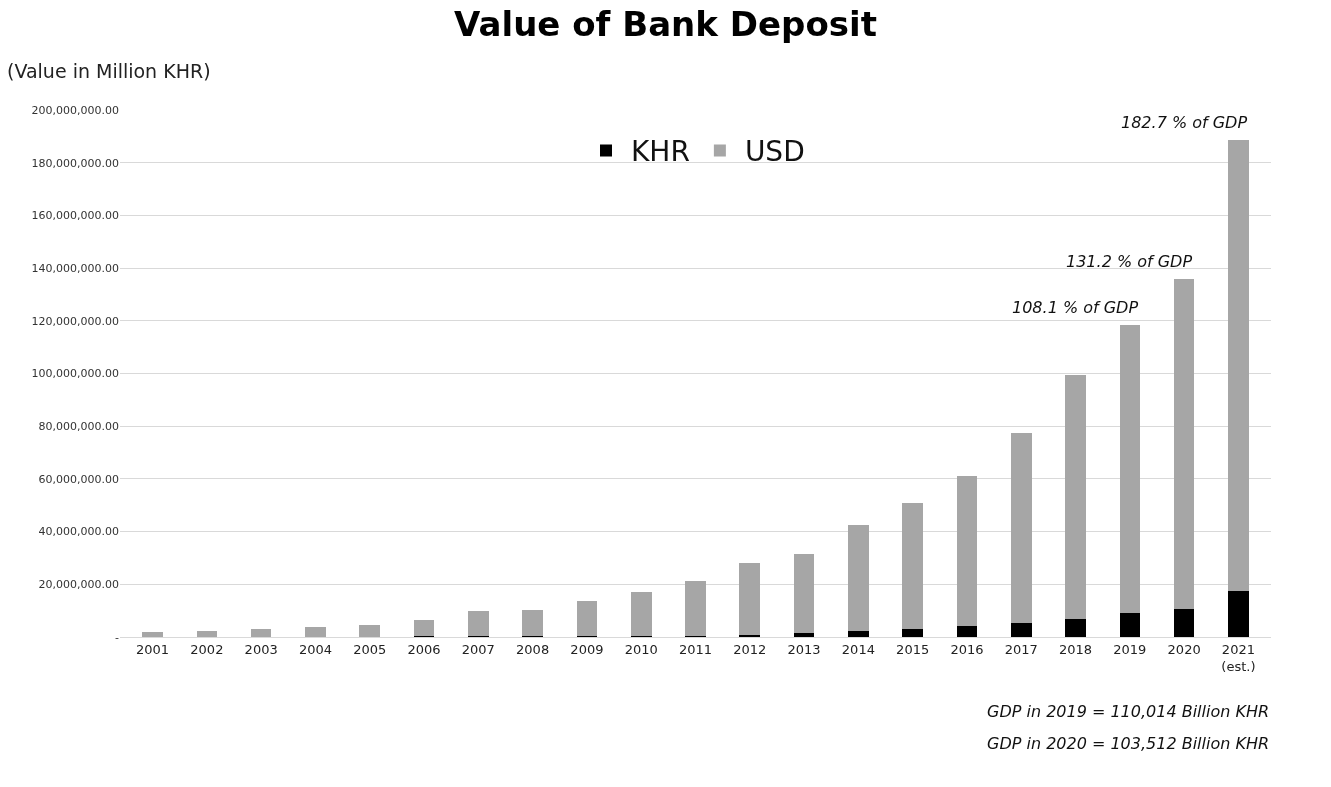  Describe the element at coordinates (207, 649) in the screenshot. I see `x-tick-label: 2002` at that location.